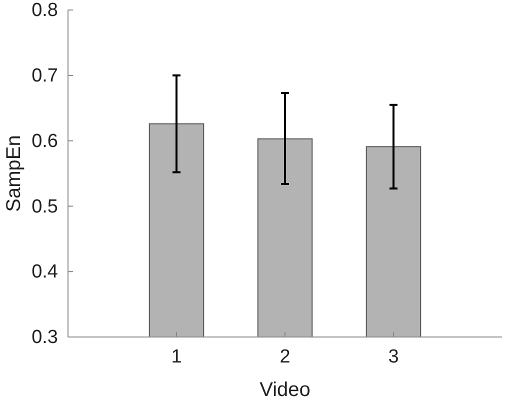 This screenshot has width=510, height=401. Describe the element at coordinates (45, 272) in the screenshot. I see `y-tick-label: 0.4` at that location.